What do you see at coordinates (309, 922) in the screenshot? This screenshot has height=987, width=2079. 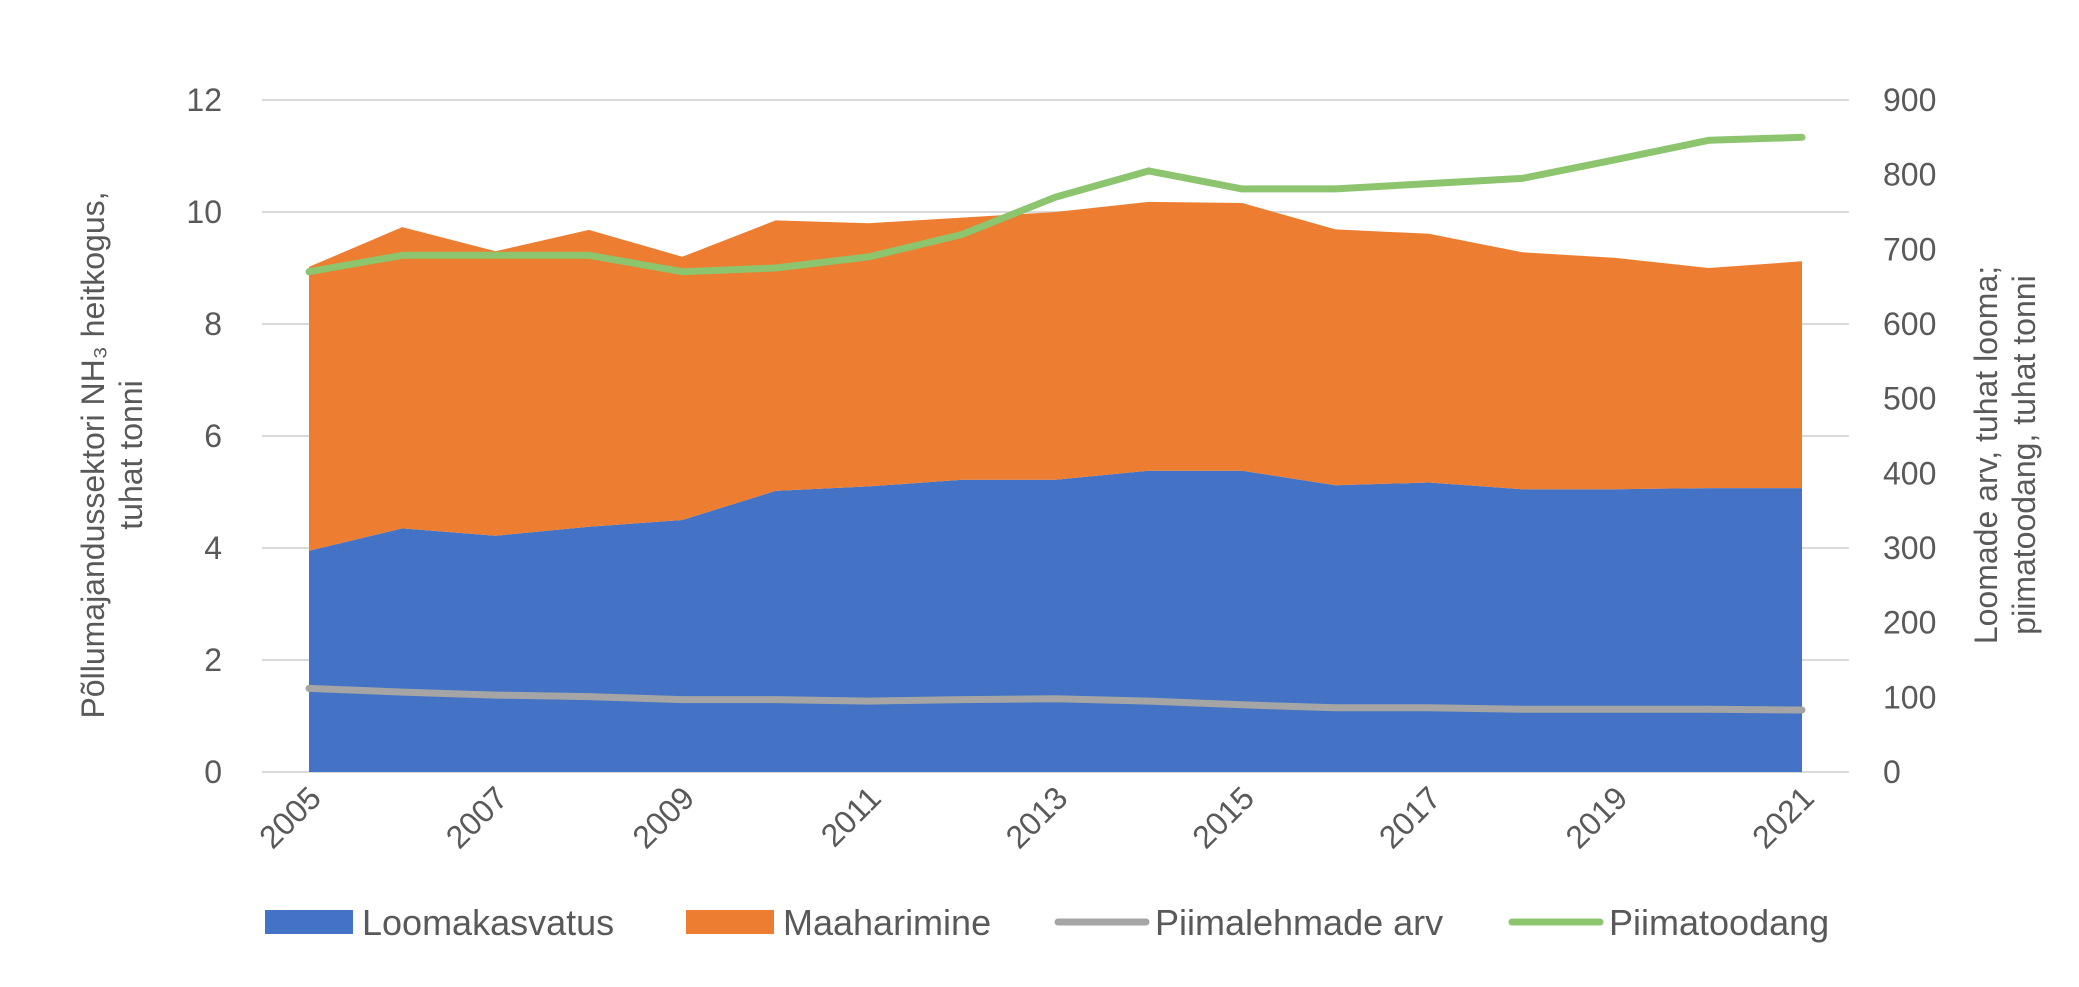 I see `legend-swatch-loomakasvatus` at bounding box center [309, 922].